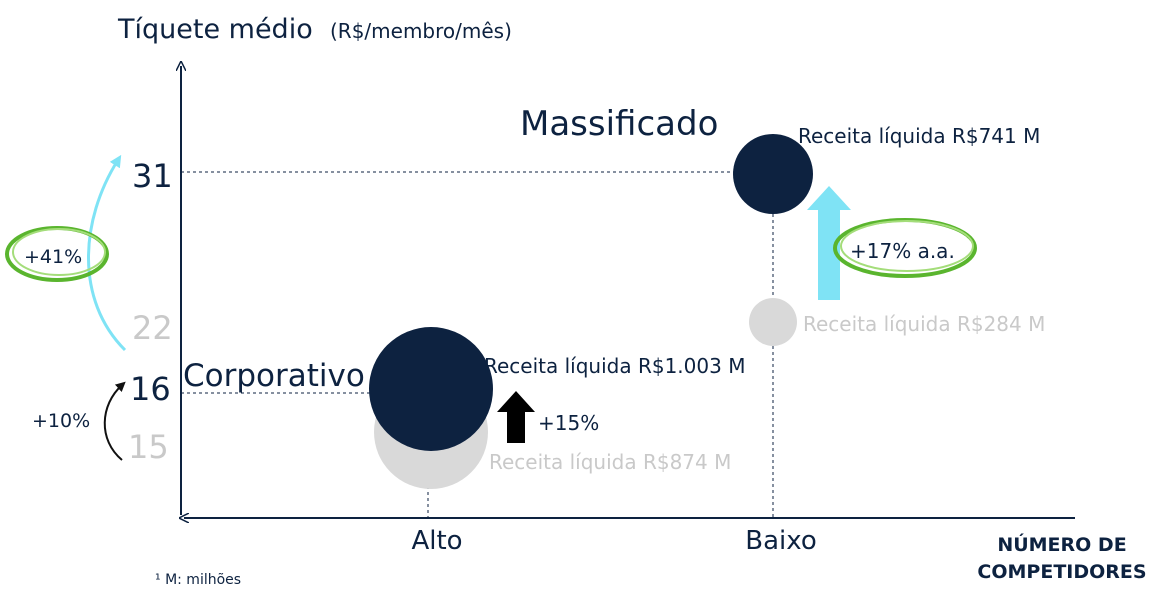 The width and height of the screenshot is (1159, 592). Describe the element at coordinates (781, 541) in the screenshot. I see `x-label: Baixo` at that location.